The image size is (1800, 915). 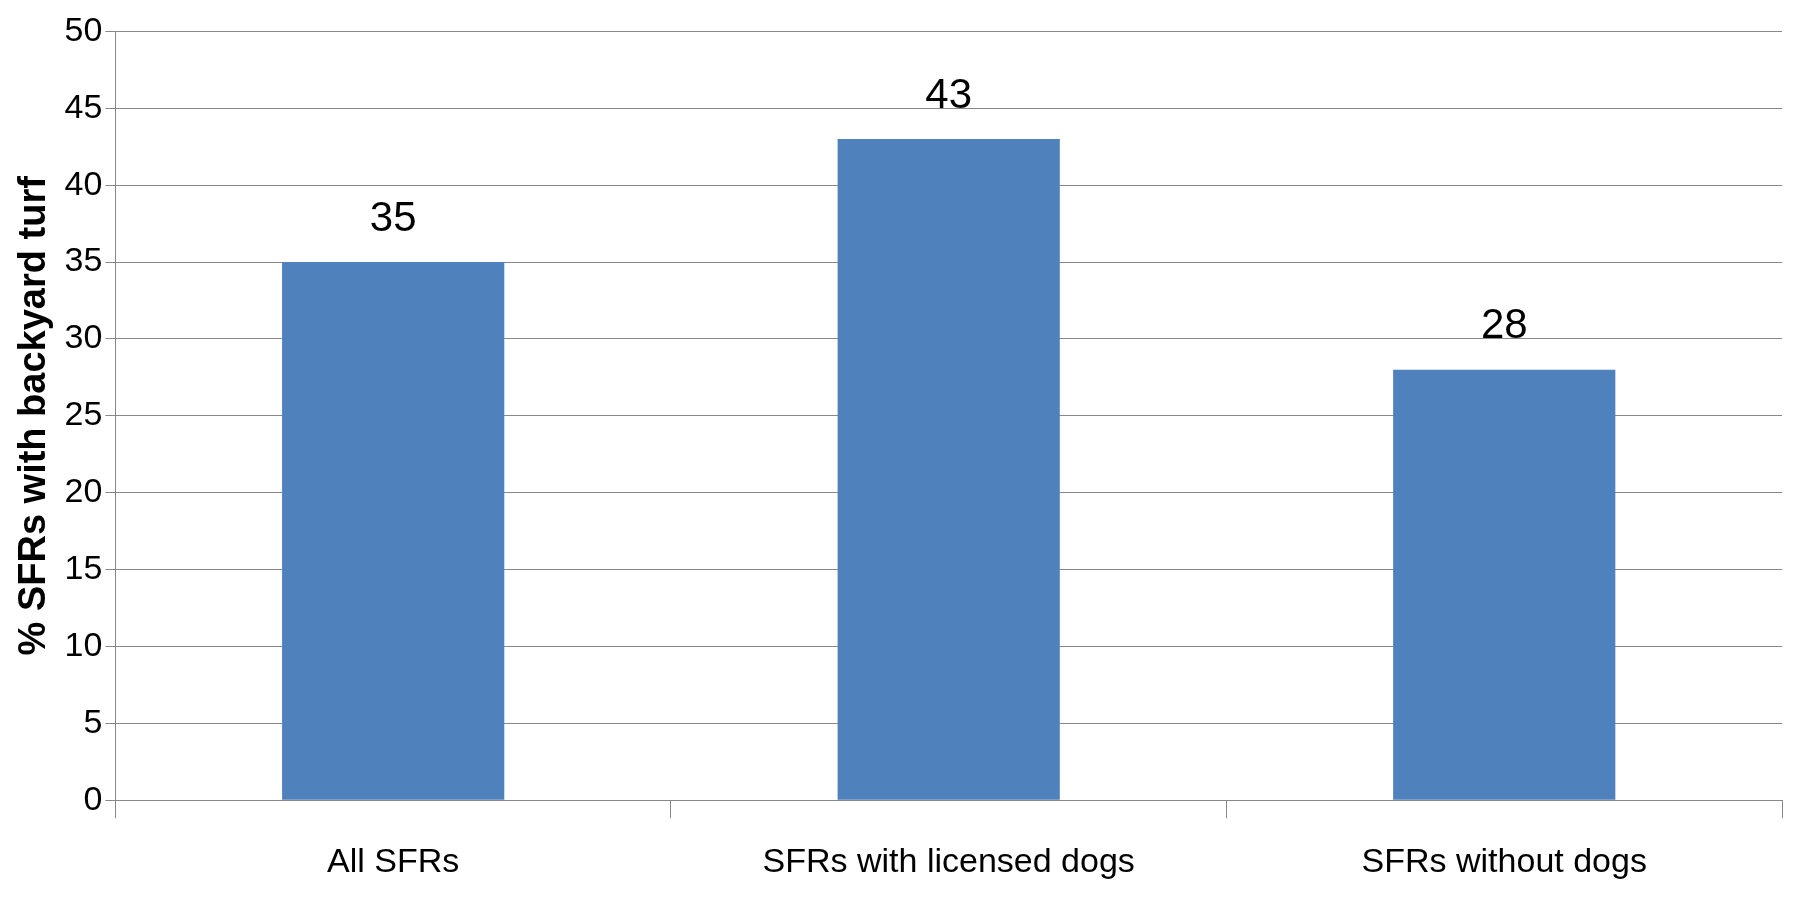 What do you see at coordinates (93, 797) in the screenshot?
I see `y-tick-label: 0` at bounding box center [93, 797].